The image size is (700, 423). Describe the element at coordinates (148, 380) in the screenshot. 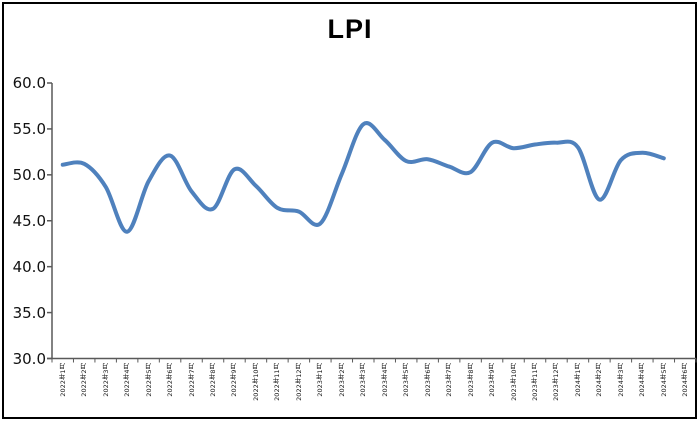

I see `x-axis-label: 2022年5月` at that location.